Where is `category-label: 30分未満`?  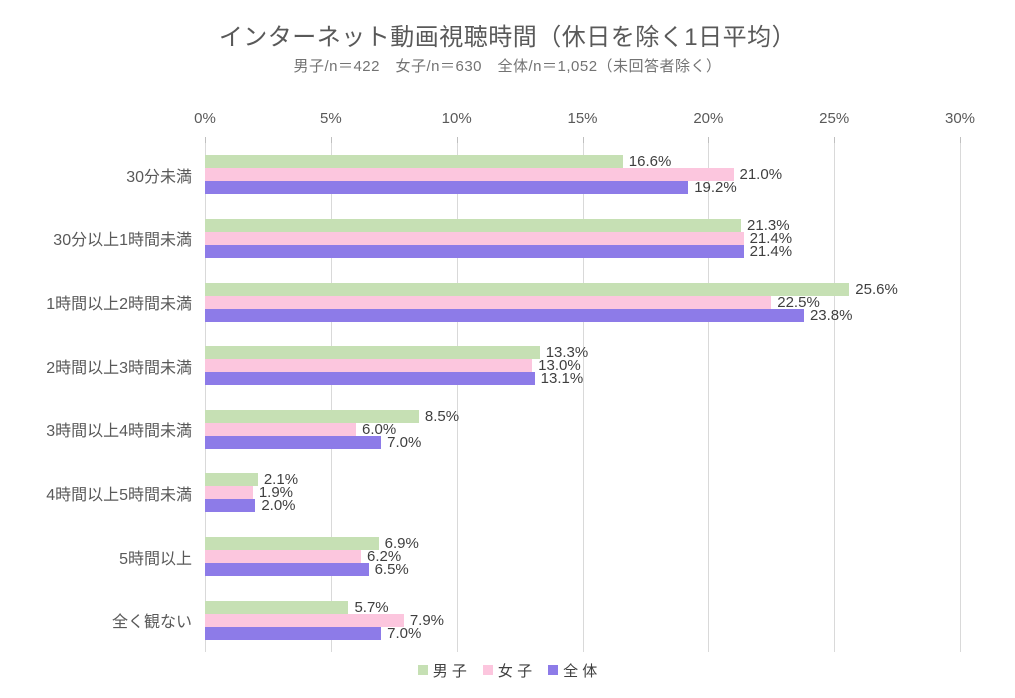
category-label: 30分未満 is located at coordinates (159, 177).